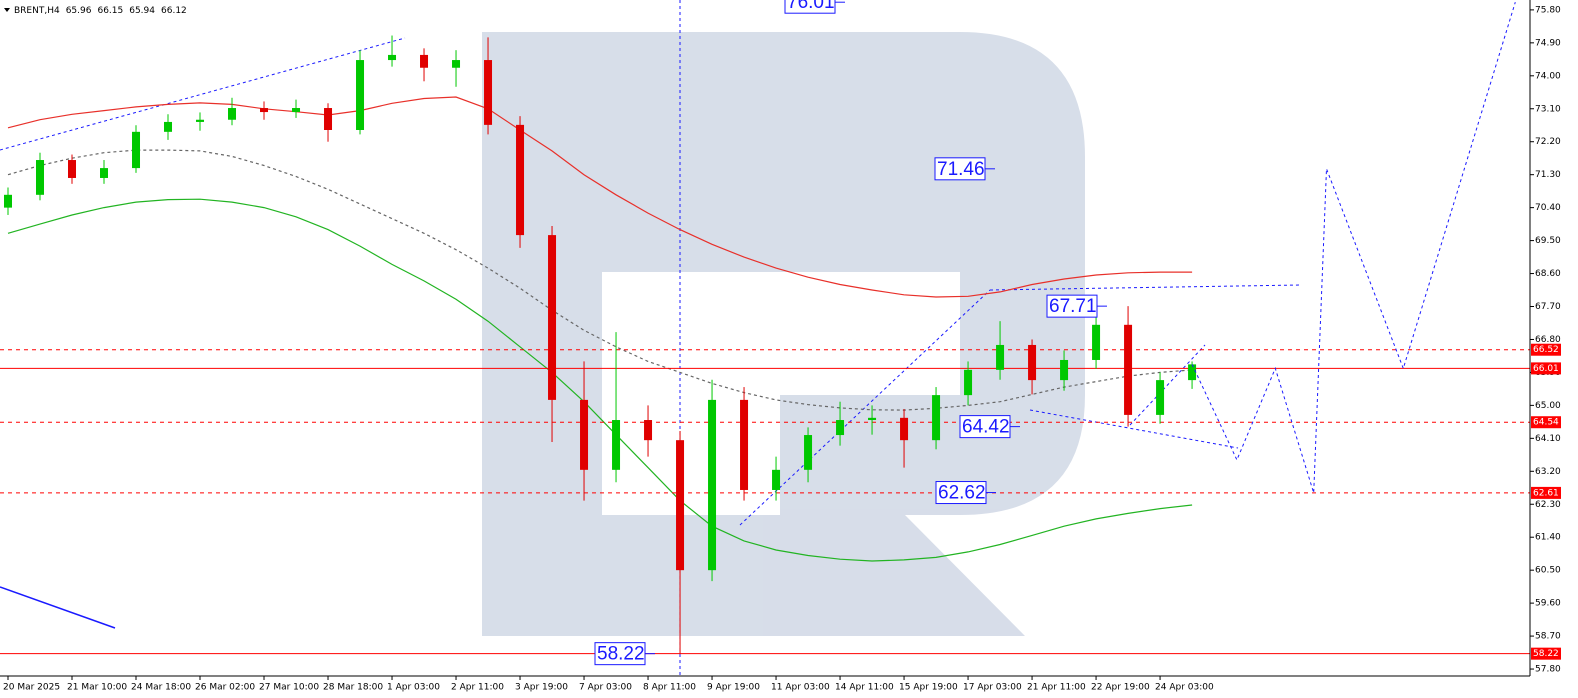 The height and width of the screenshot is (698, 1578). I want to click on header-value: 65.94, so click(142, 11).